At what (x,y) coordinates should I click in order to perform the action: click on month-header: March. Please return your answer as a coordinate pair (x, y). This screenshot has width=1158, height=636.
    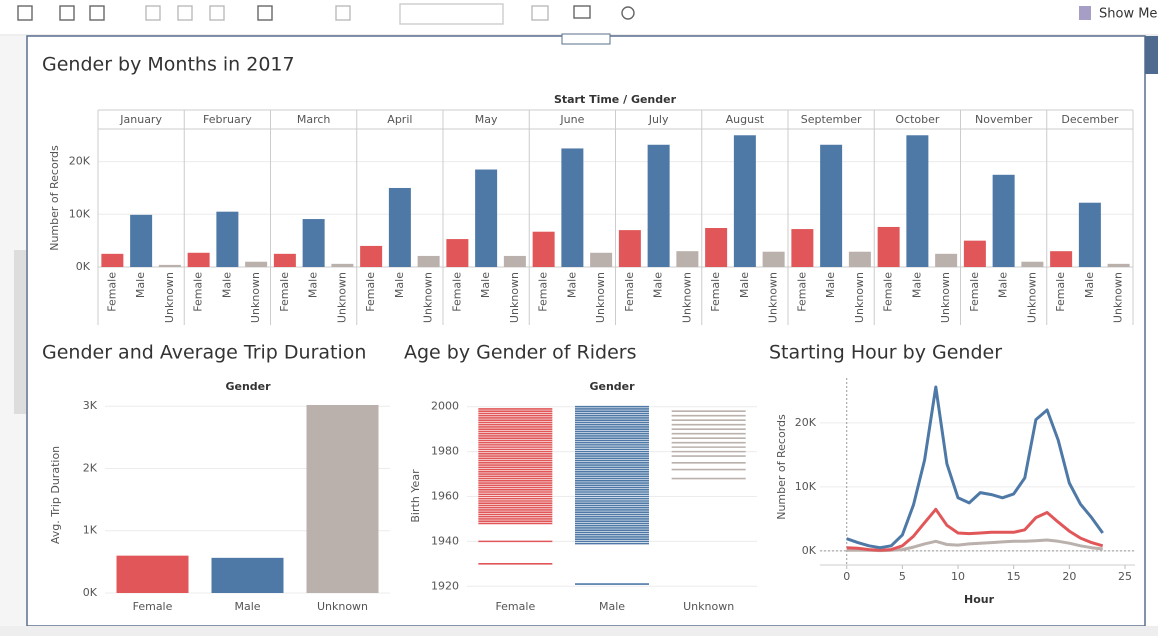
    Looking at the image, I should click on (314, 119).